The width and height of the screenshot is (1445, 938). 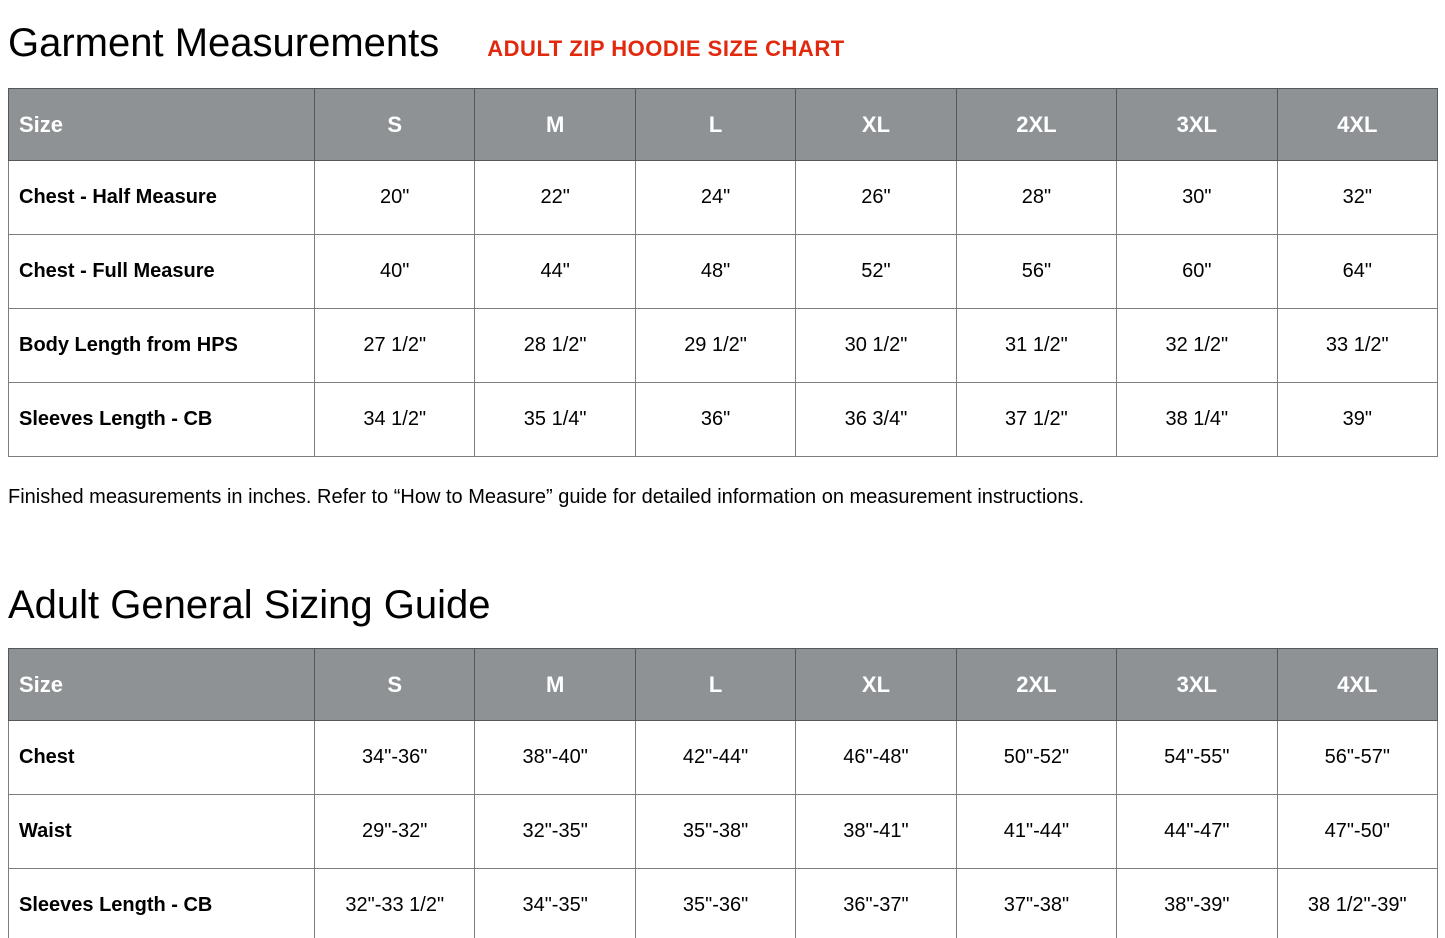 I want to click on value-cell: 37"-38", so click(x=1036, y=903).